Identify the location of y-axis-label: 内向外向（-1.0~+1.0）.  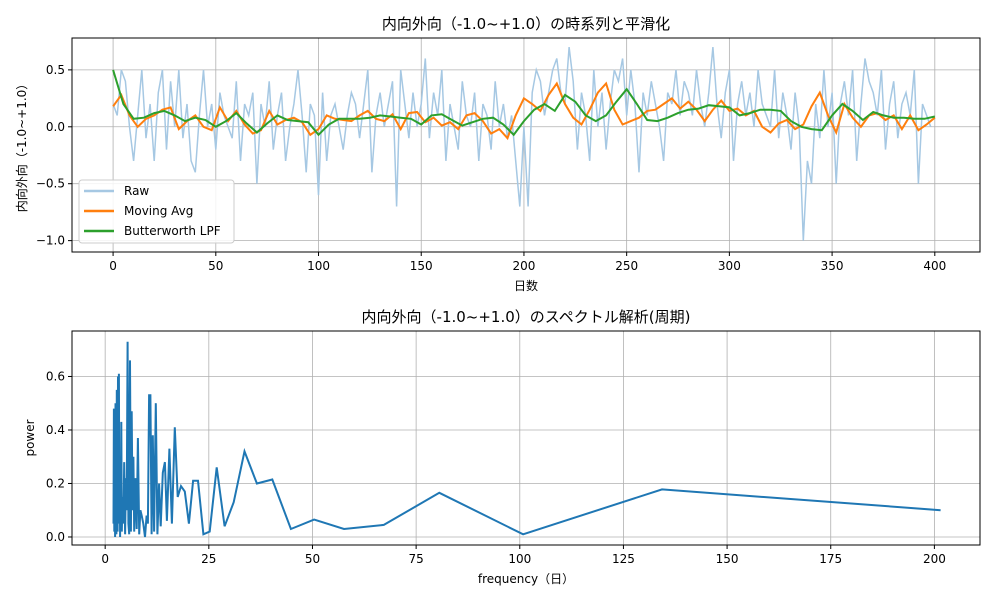
(21, 145).